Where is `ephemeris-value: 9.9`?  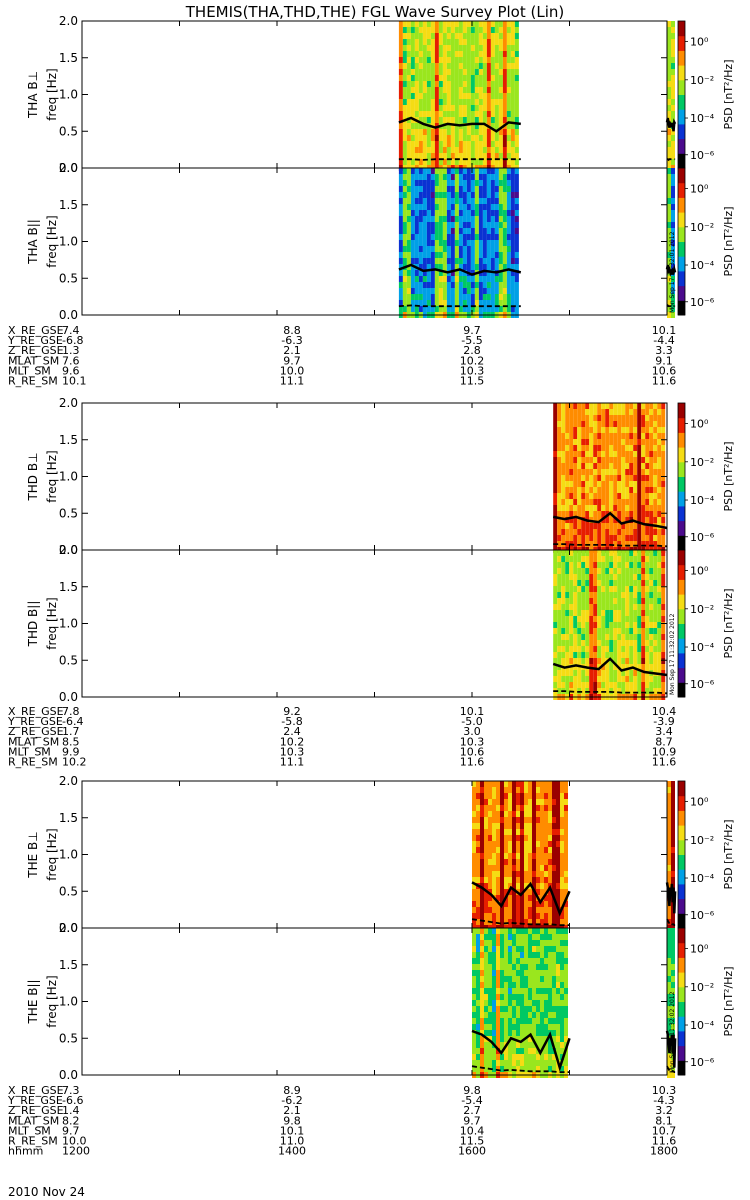 ephemeris-value: 9.9 is located at coordinates (71, 751).